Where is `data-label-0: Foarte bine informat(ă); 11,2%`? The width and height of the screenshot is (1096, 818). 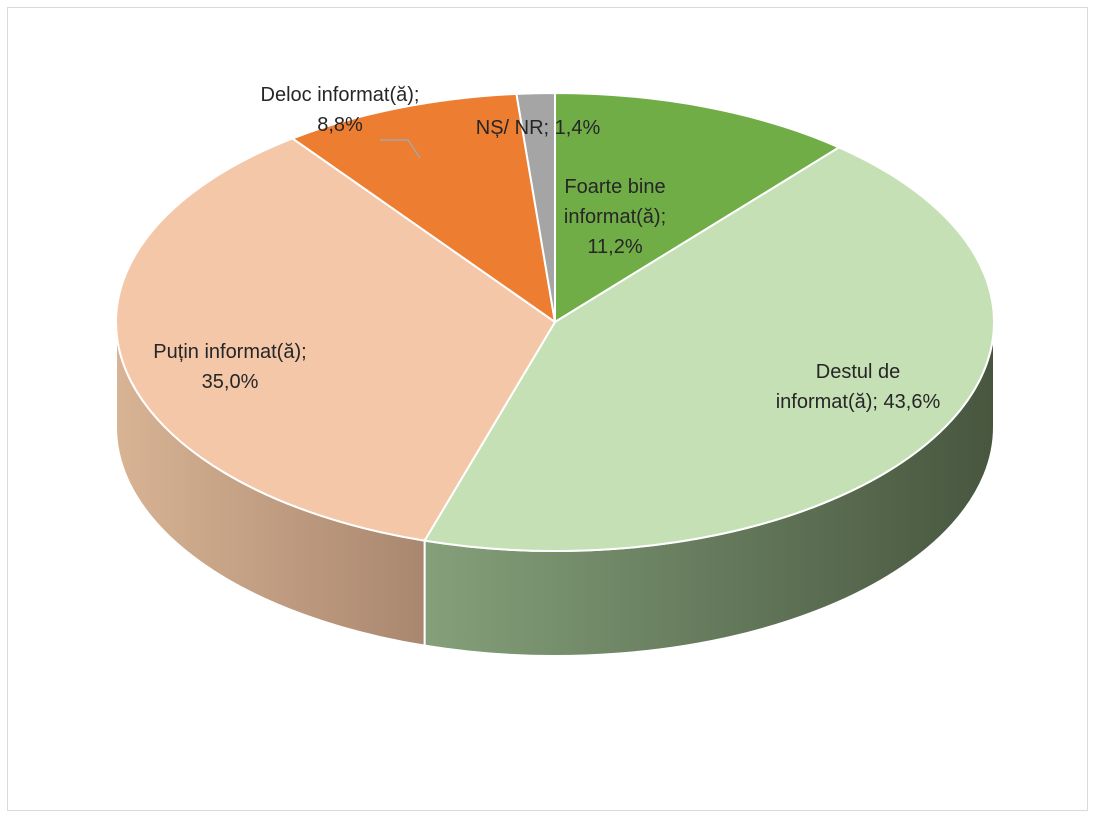
data-label-0: Foarte bine informat(ă); 11,2% is located at coordinates (615, 217).